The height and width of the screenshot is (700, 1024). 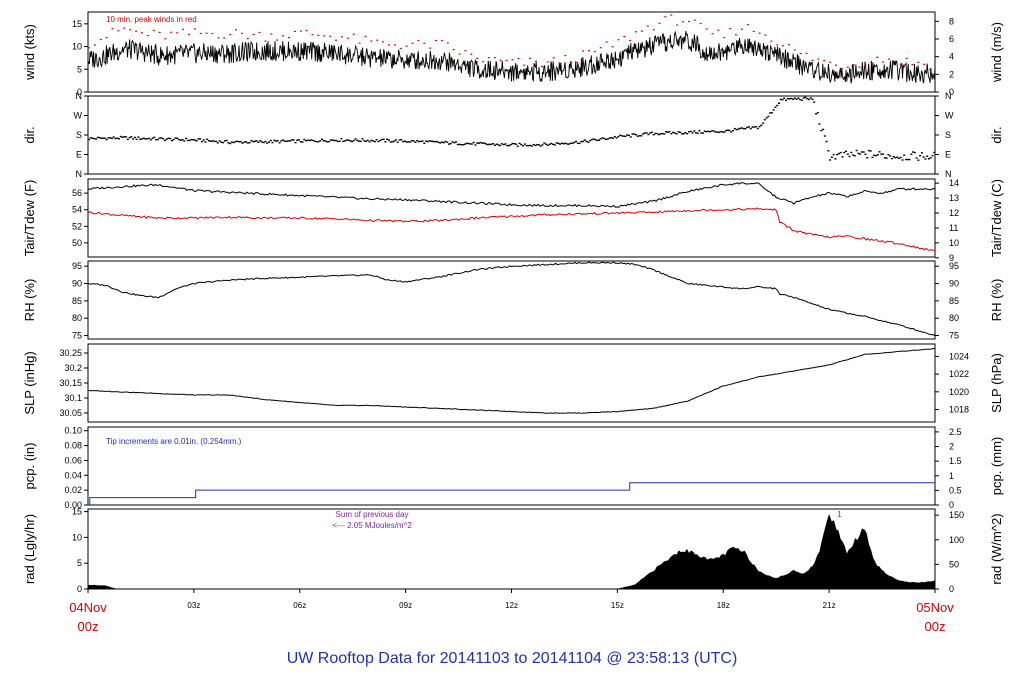 I want to click on y-tick-label: 0.08, so click(x=73, y=446).